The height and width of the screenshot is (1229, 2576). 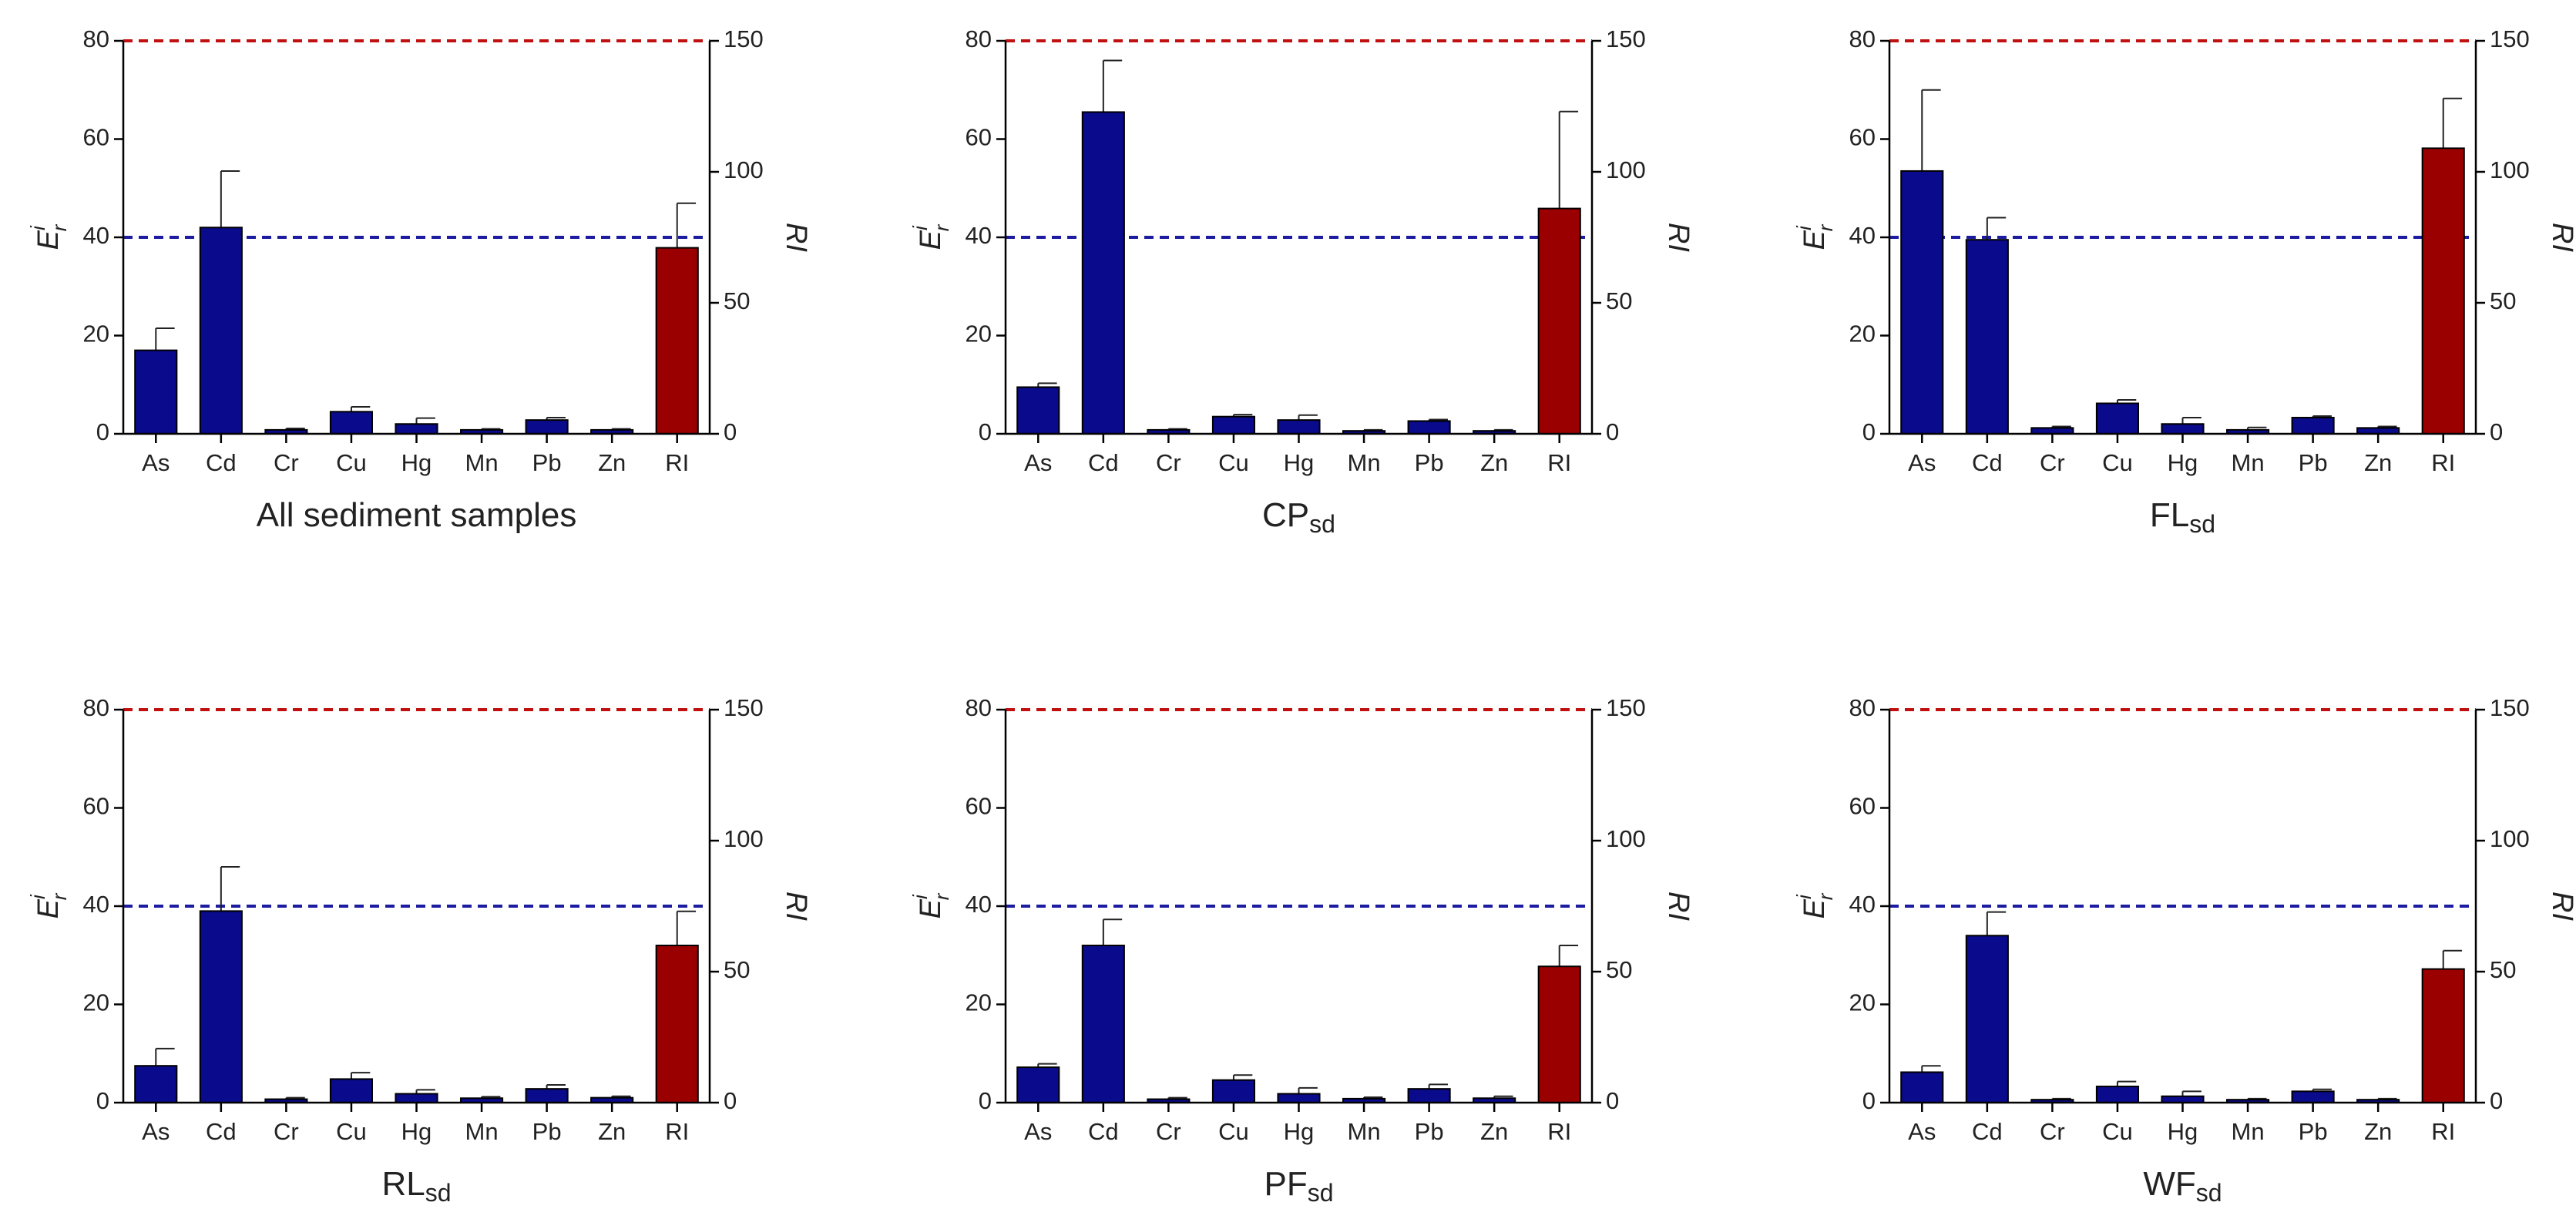 What do you see at coordinates (2169, 1184) in the screenshot?
I see `title-main: WF` at bounding box center [2169, 1184].